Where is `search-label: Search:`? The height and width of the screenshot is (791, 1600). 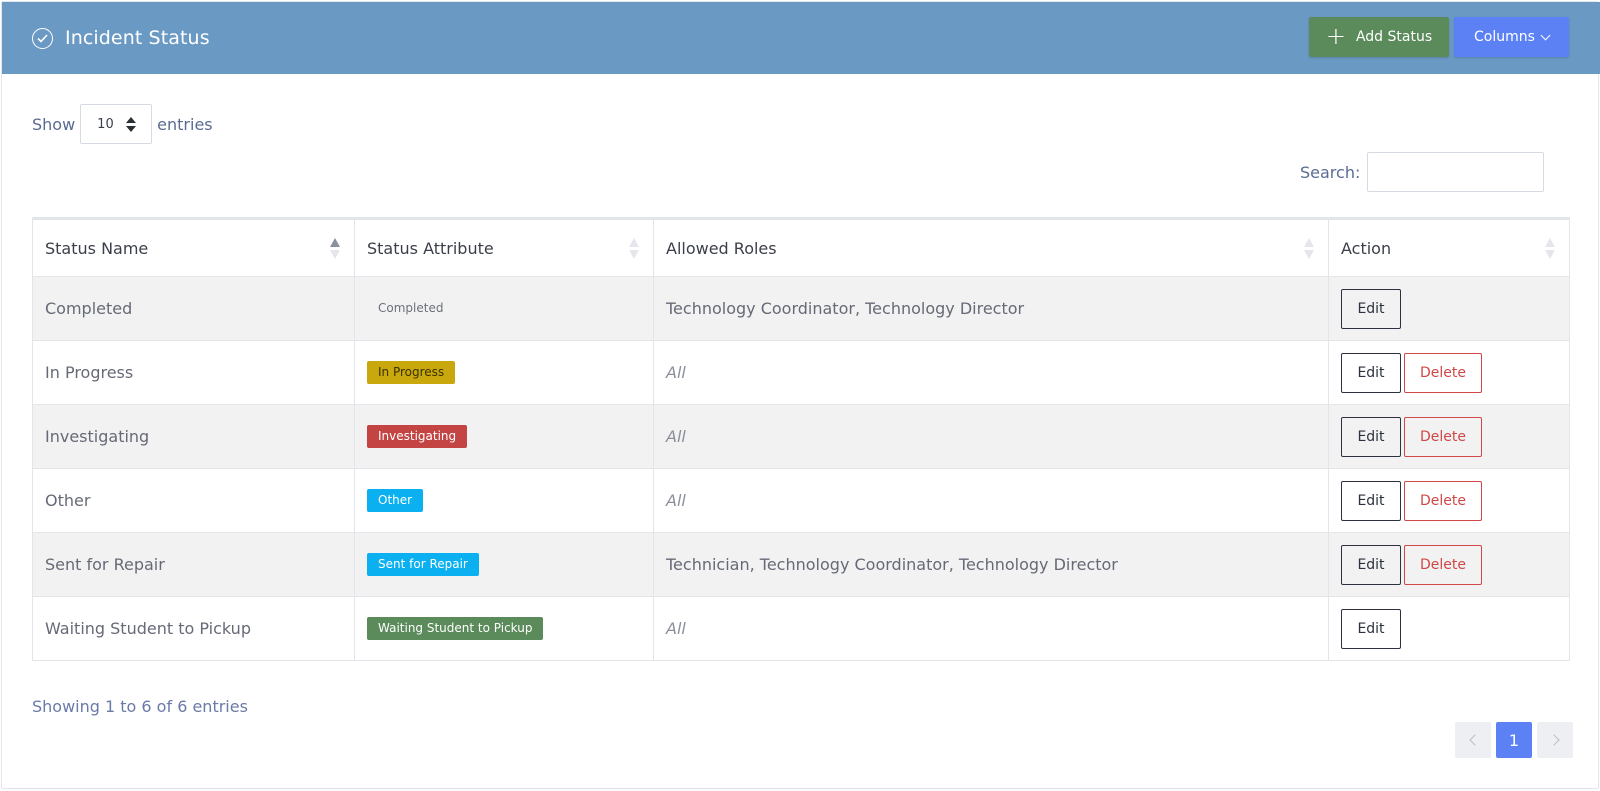 search-label: Search: is located at coordinates (1330, 172).